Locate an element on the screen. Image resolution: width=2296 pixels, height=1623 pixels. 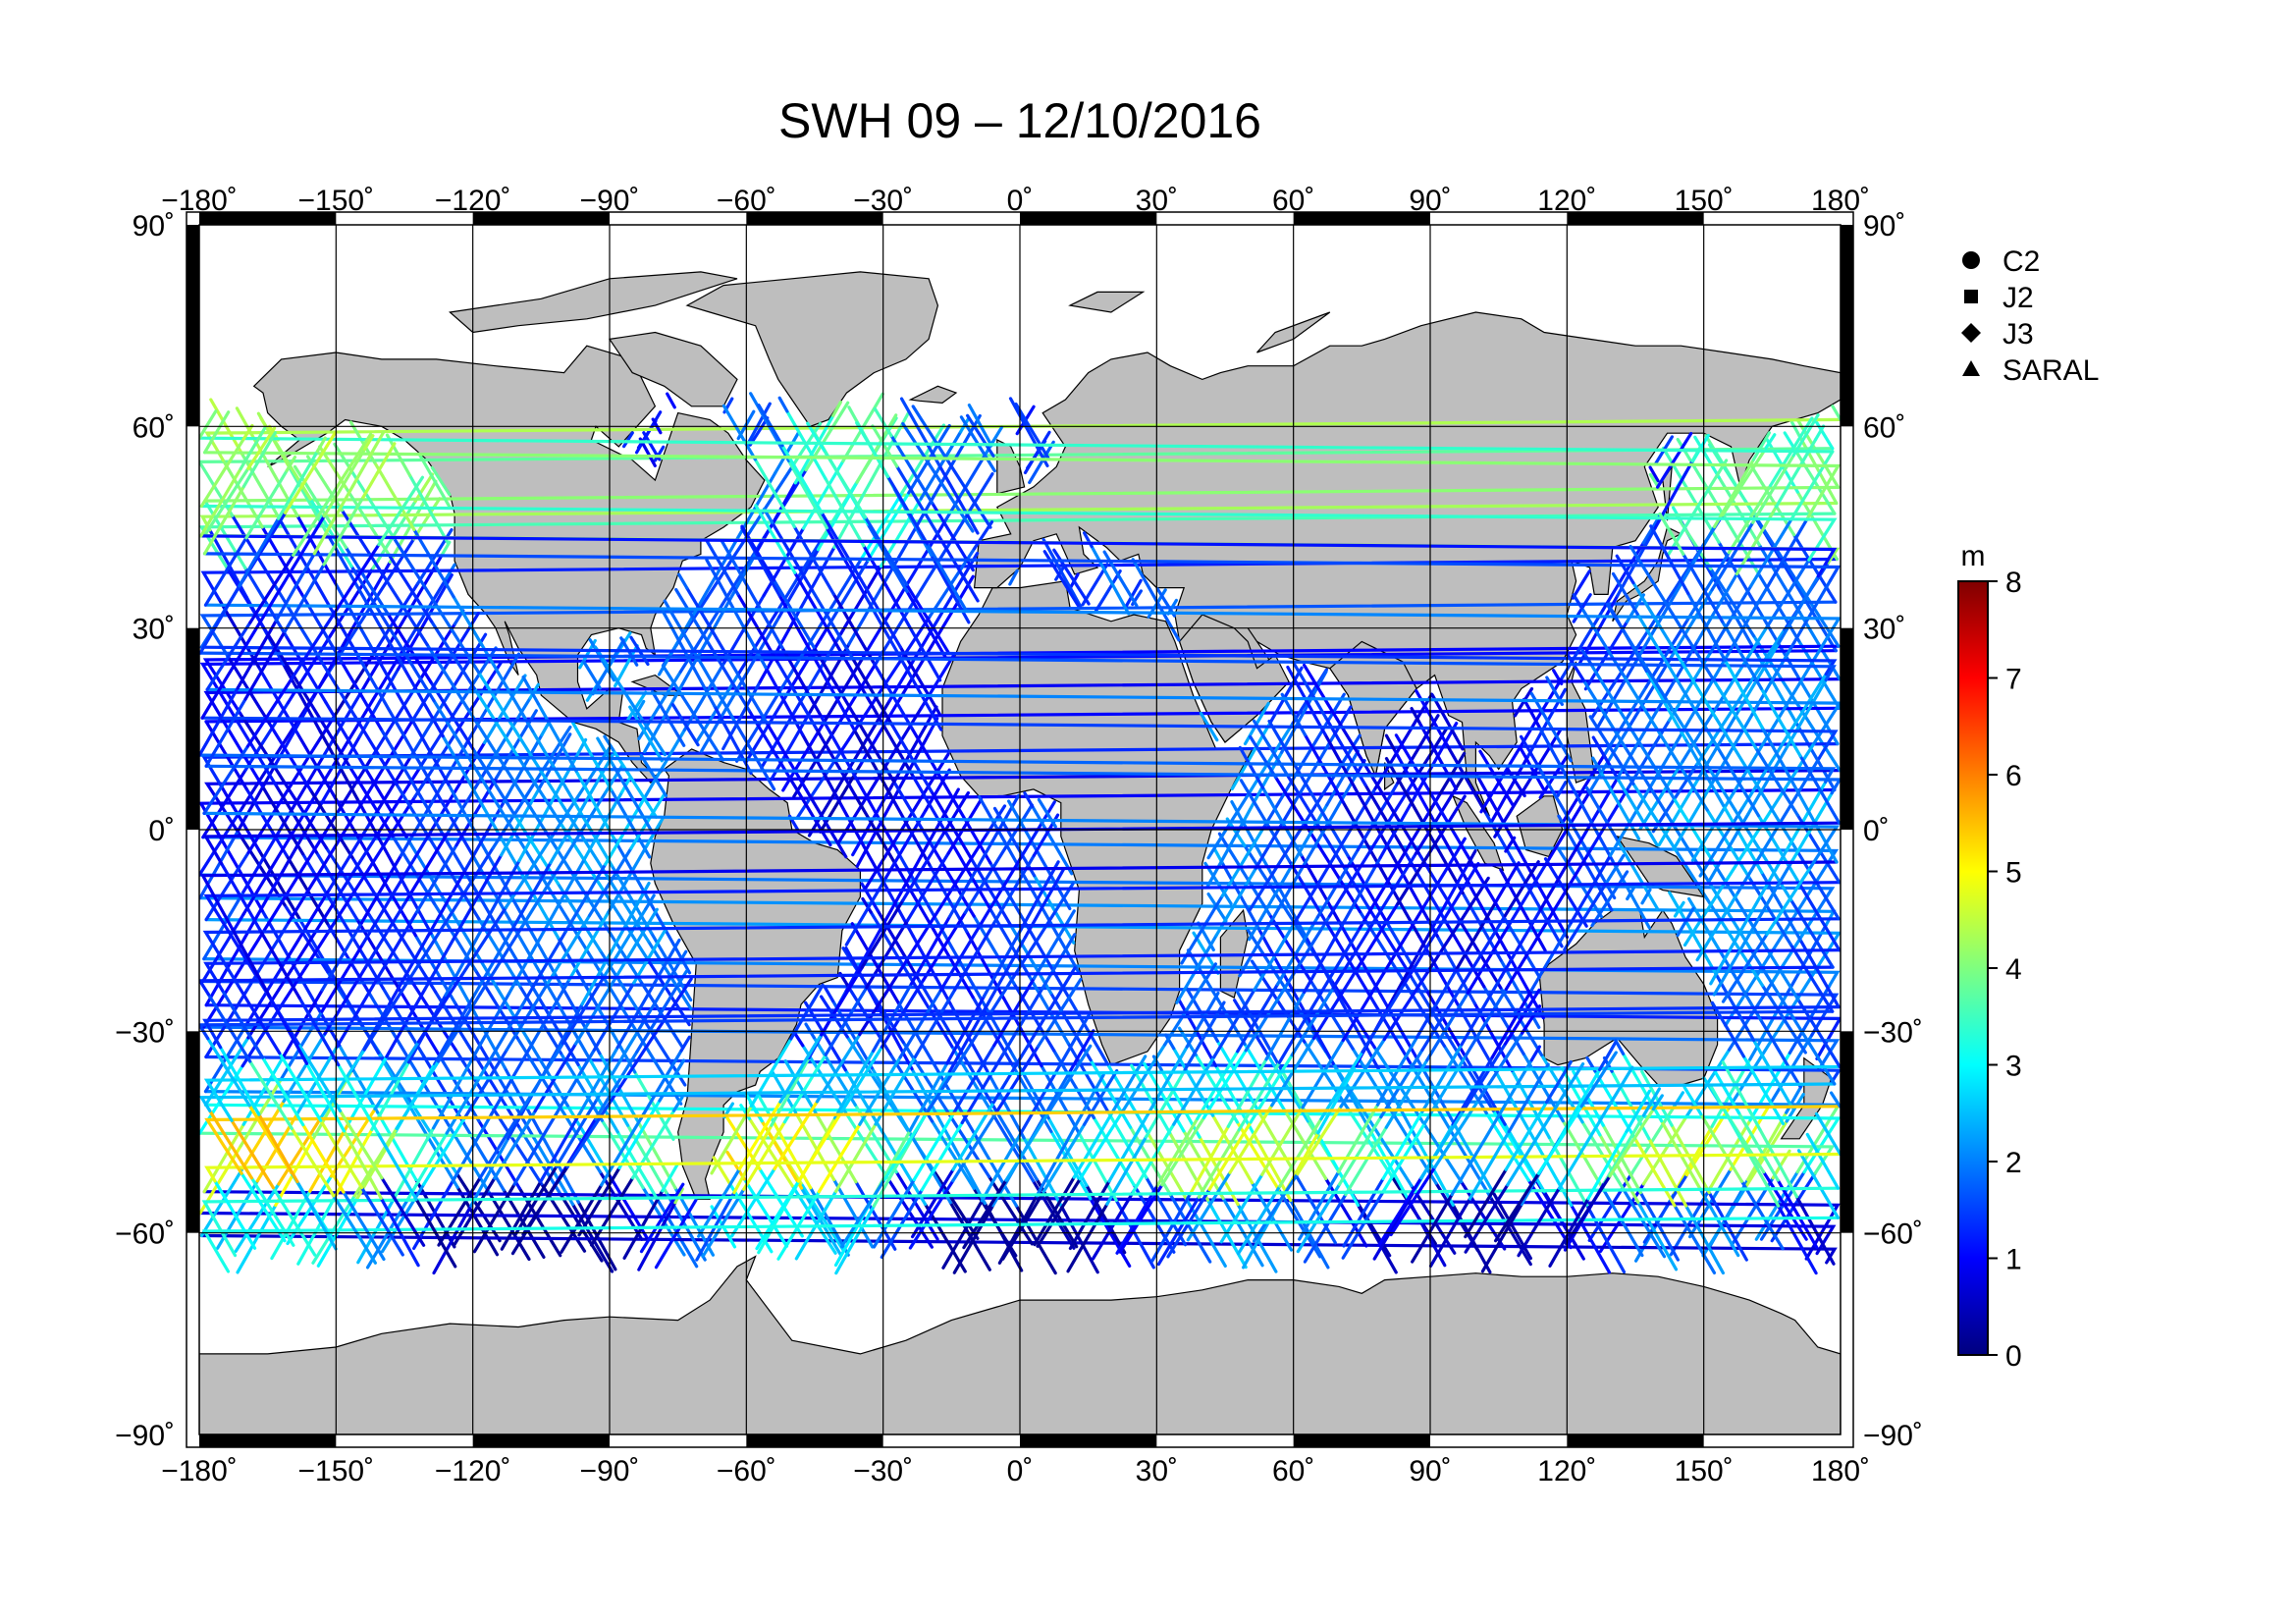
colorbar-scale is located at coordinates (1973, 968).